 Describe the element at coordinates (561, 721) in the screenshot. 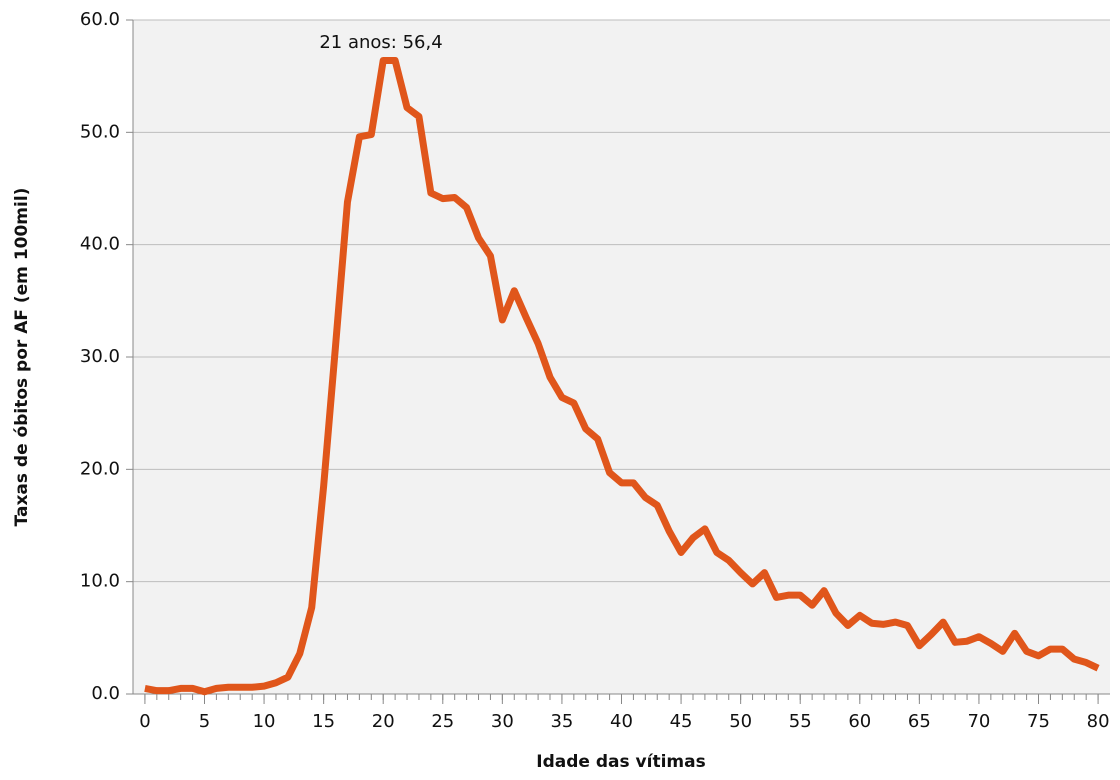

I see `x-tick-label: 35` at that location.